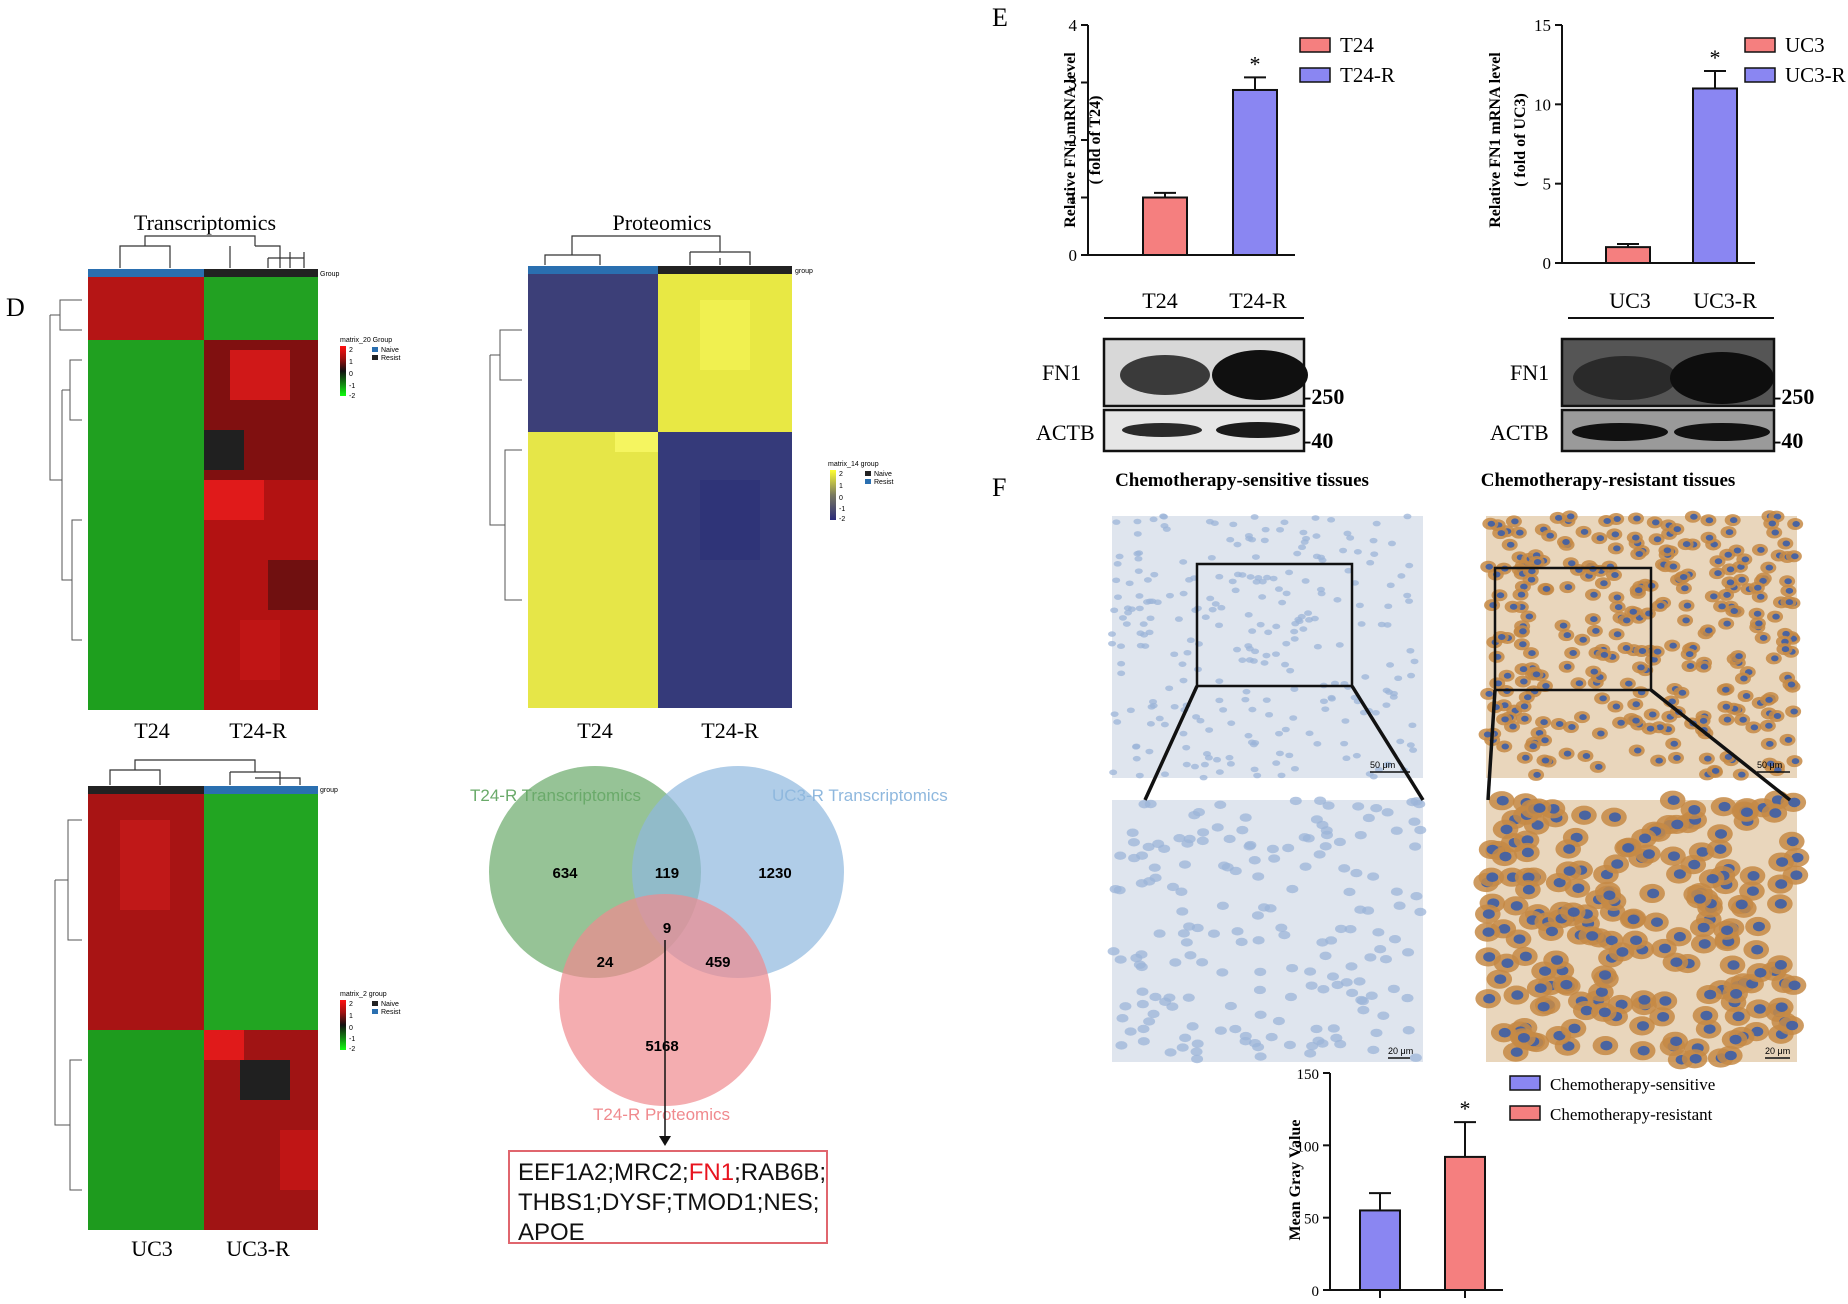 This screenshot has height=1304, width=1848. What do you see at coordinates (1274, 625) in the screenshot?
I see `zoom-box-sensitive` at bounding box center [1274, 625].